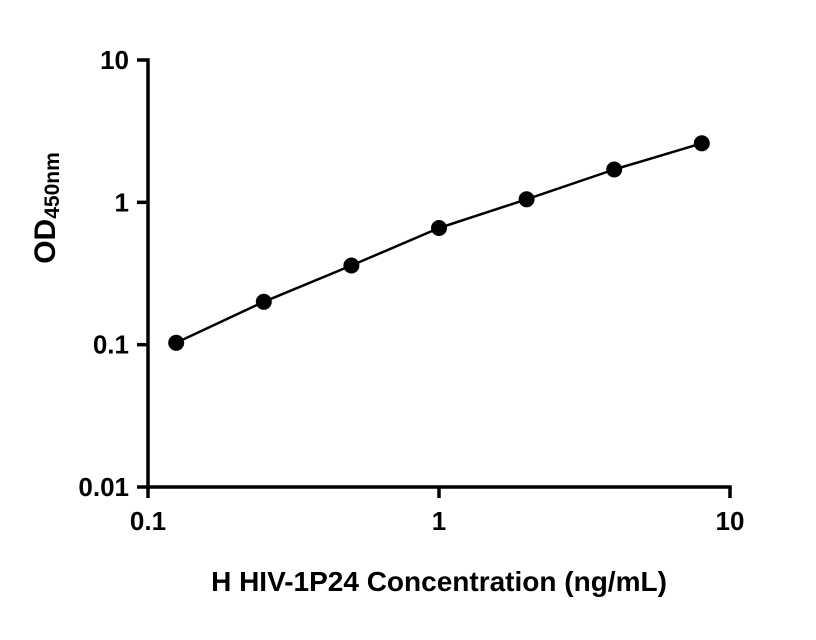 The image size is (816, 640). Describe the element at coordinates (103, 487) in the screenshot. I see `y-tick-label: 0.01` at that location.